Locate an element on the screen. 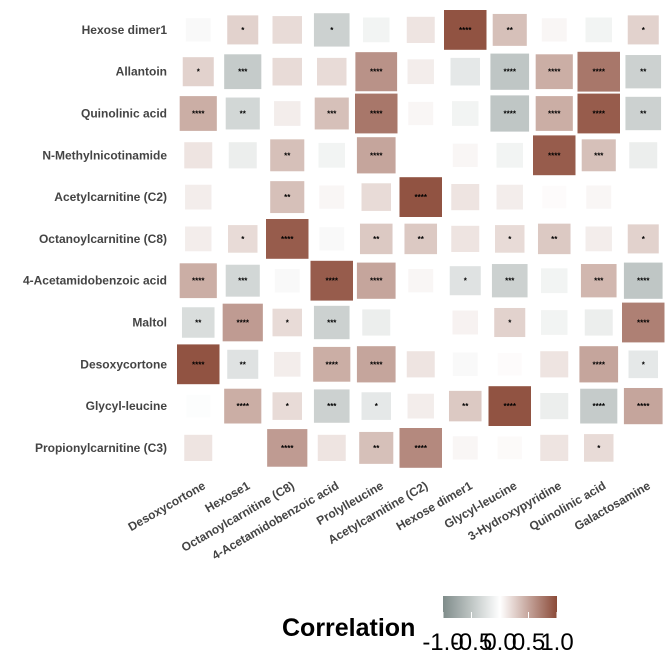 The image size is (672, 672). legend: Correlation -1.0-0.50.00.51.0 is located at coordinates (428, 626).